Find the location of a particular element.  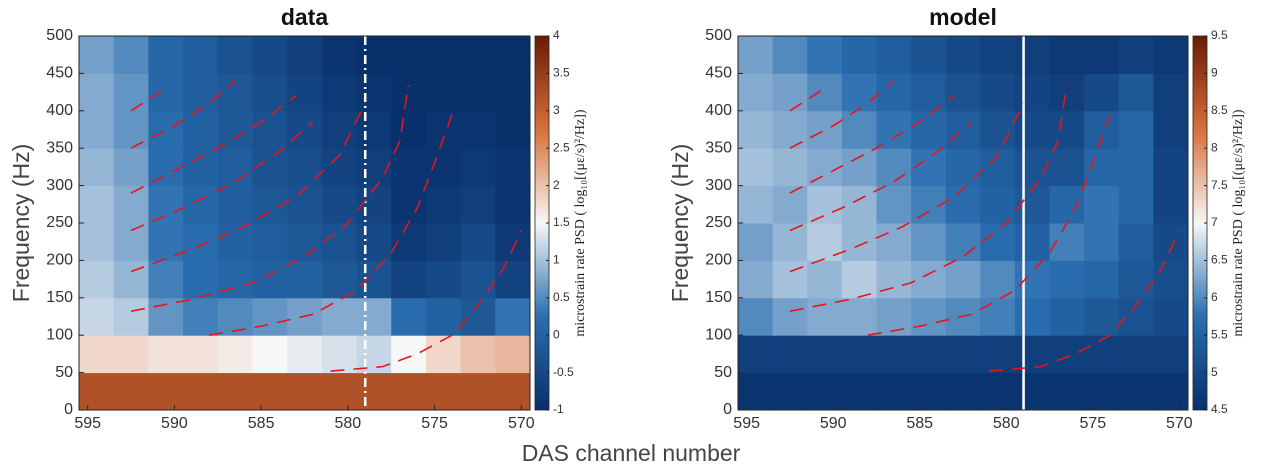

y-tick-label: 0 is located at coordinates (68, 409).